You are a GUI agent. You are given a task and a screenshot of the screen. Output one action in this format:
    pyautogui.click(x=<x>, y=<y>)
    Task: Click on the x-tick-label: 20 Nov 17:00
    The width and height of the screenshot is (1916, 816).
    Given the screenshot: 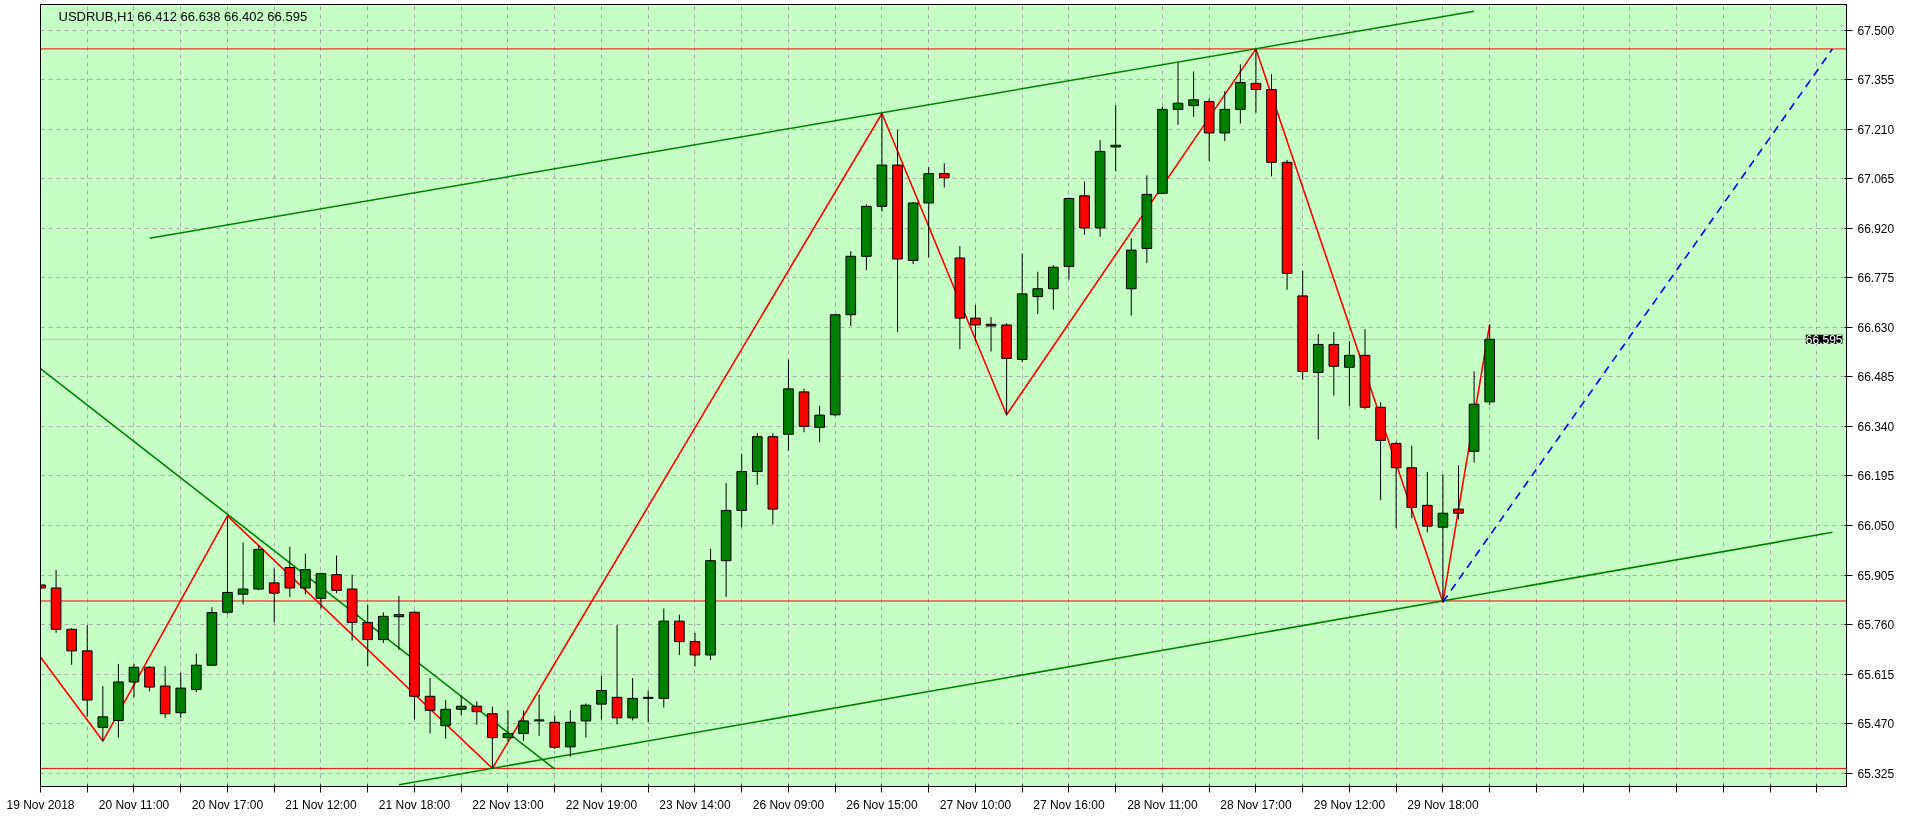 What is the action you would take?
    pyautogui.click(x=227, y=804)
    